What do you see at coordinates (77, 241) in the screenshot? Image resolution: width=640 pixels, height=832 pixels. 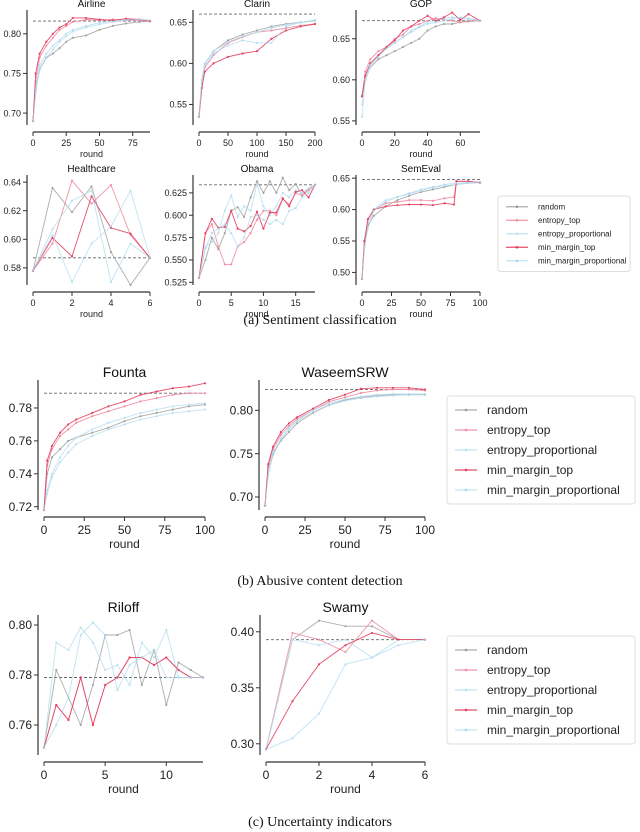 I see `panel-healthcare: Healthcare 0.58 0.60 0.62 0.64 0 2 4 6 round` at bounding box center [77, 241].